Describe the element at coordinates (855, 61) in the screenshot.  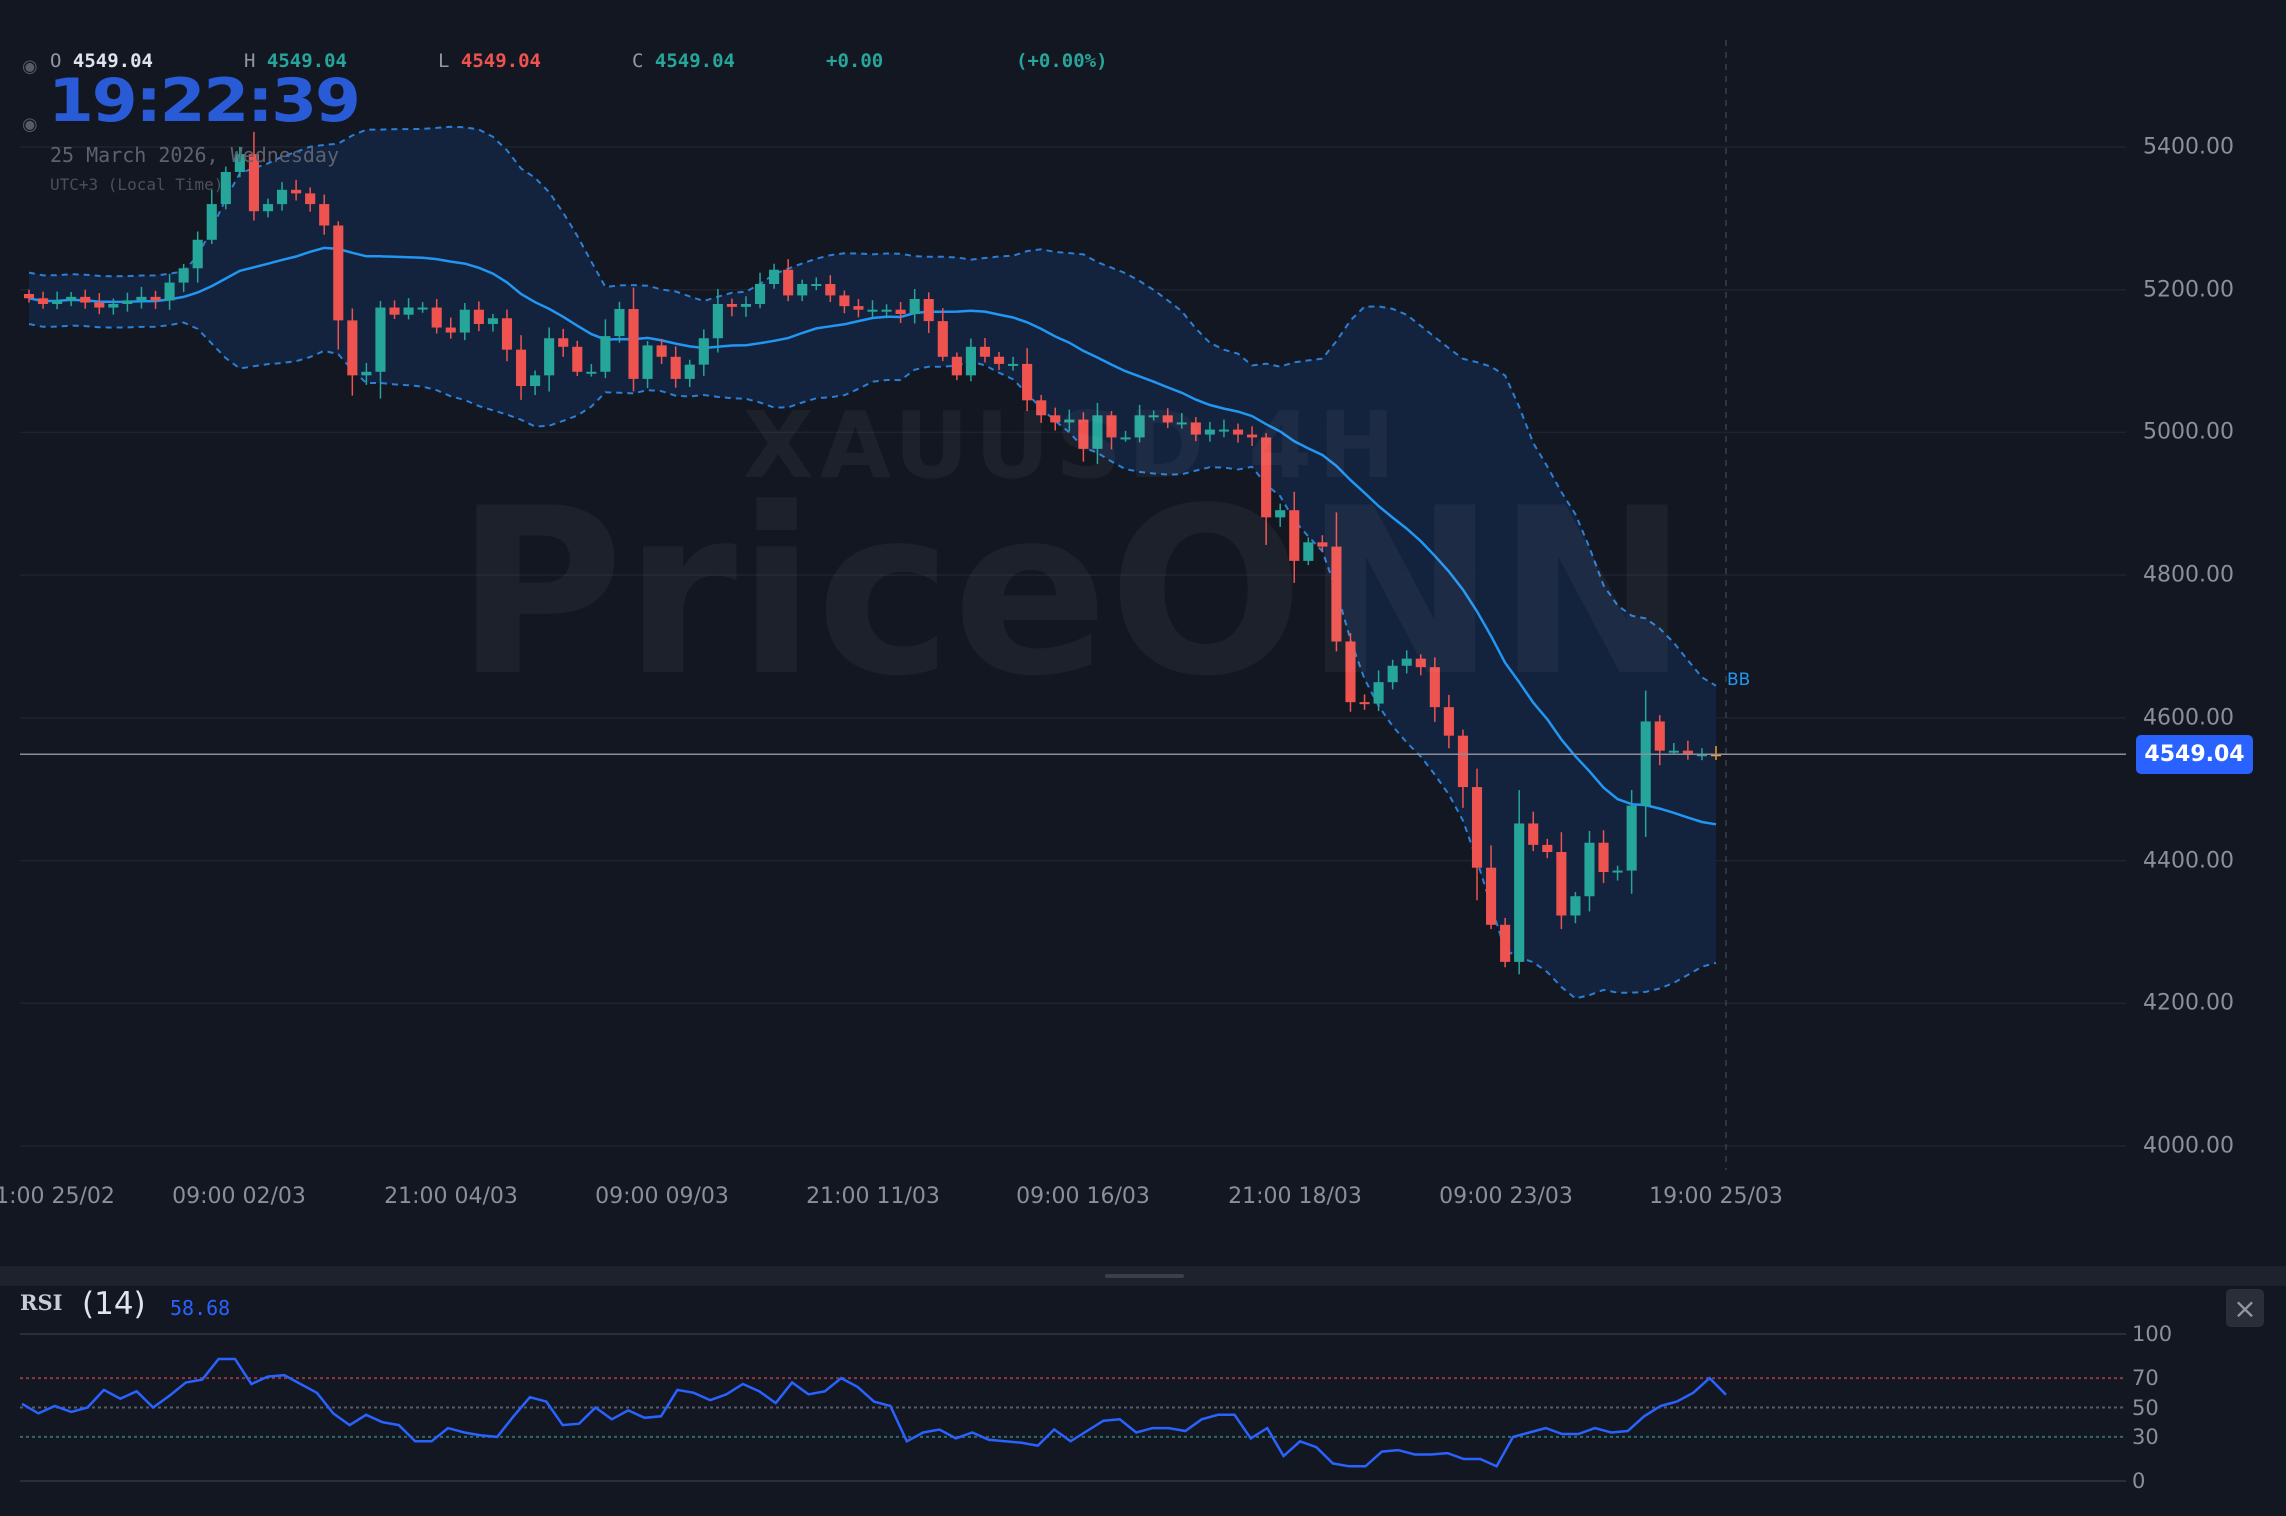
I see `change-value: +0.00` at that location.